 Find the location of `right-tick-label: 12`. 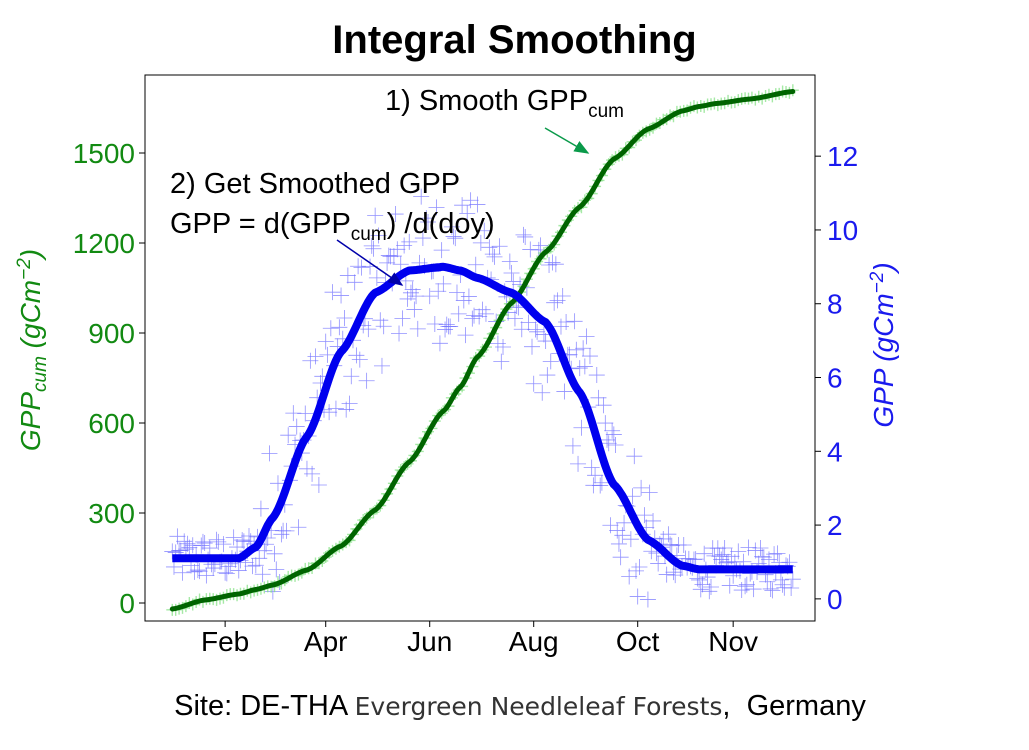

right-tick-label: 12 is located at coordinates (842, 156).